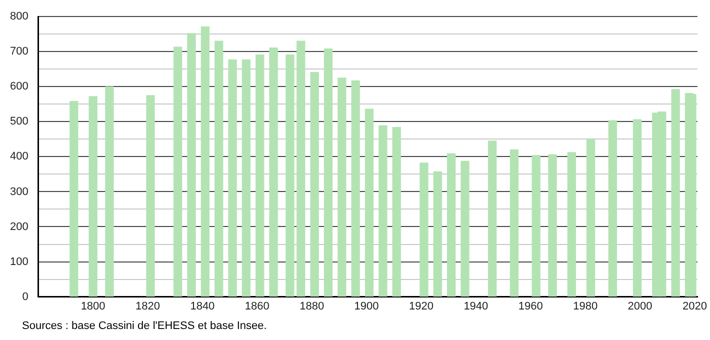  What do you see at coordinates (202, 306) in the screenshot?
I see `x-tick-label: 1840` at bounding box center [202, 306].